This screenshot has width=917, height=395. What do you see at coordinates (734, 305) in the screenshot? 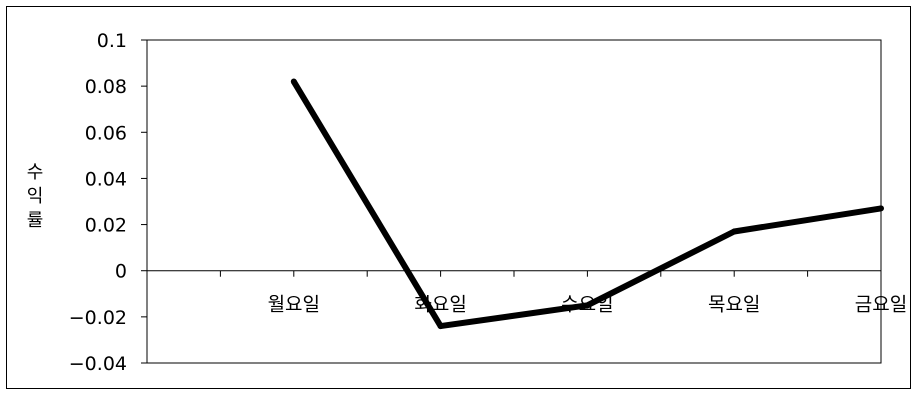
I see `x-tick-label: 목요일` at bounding box center [734, 305].